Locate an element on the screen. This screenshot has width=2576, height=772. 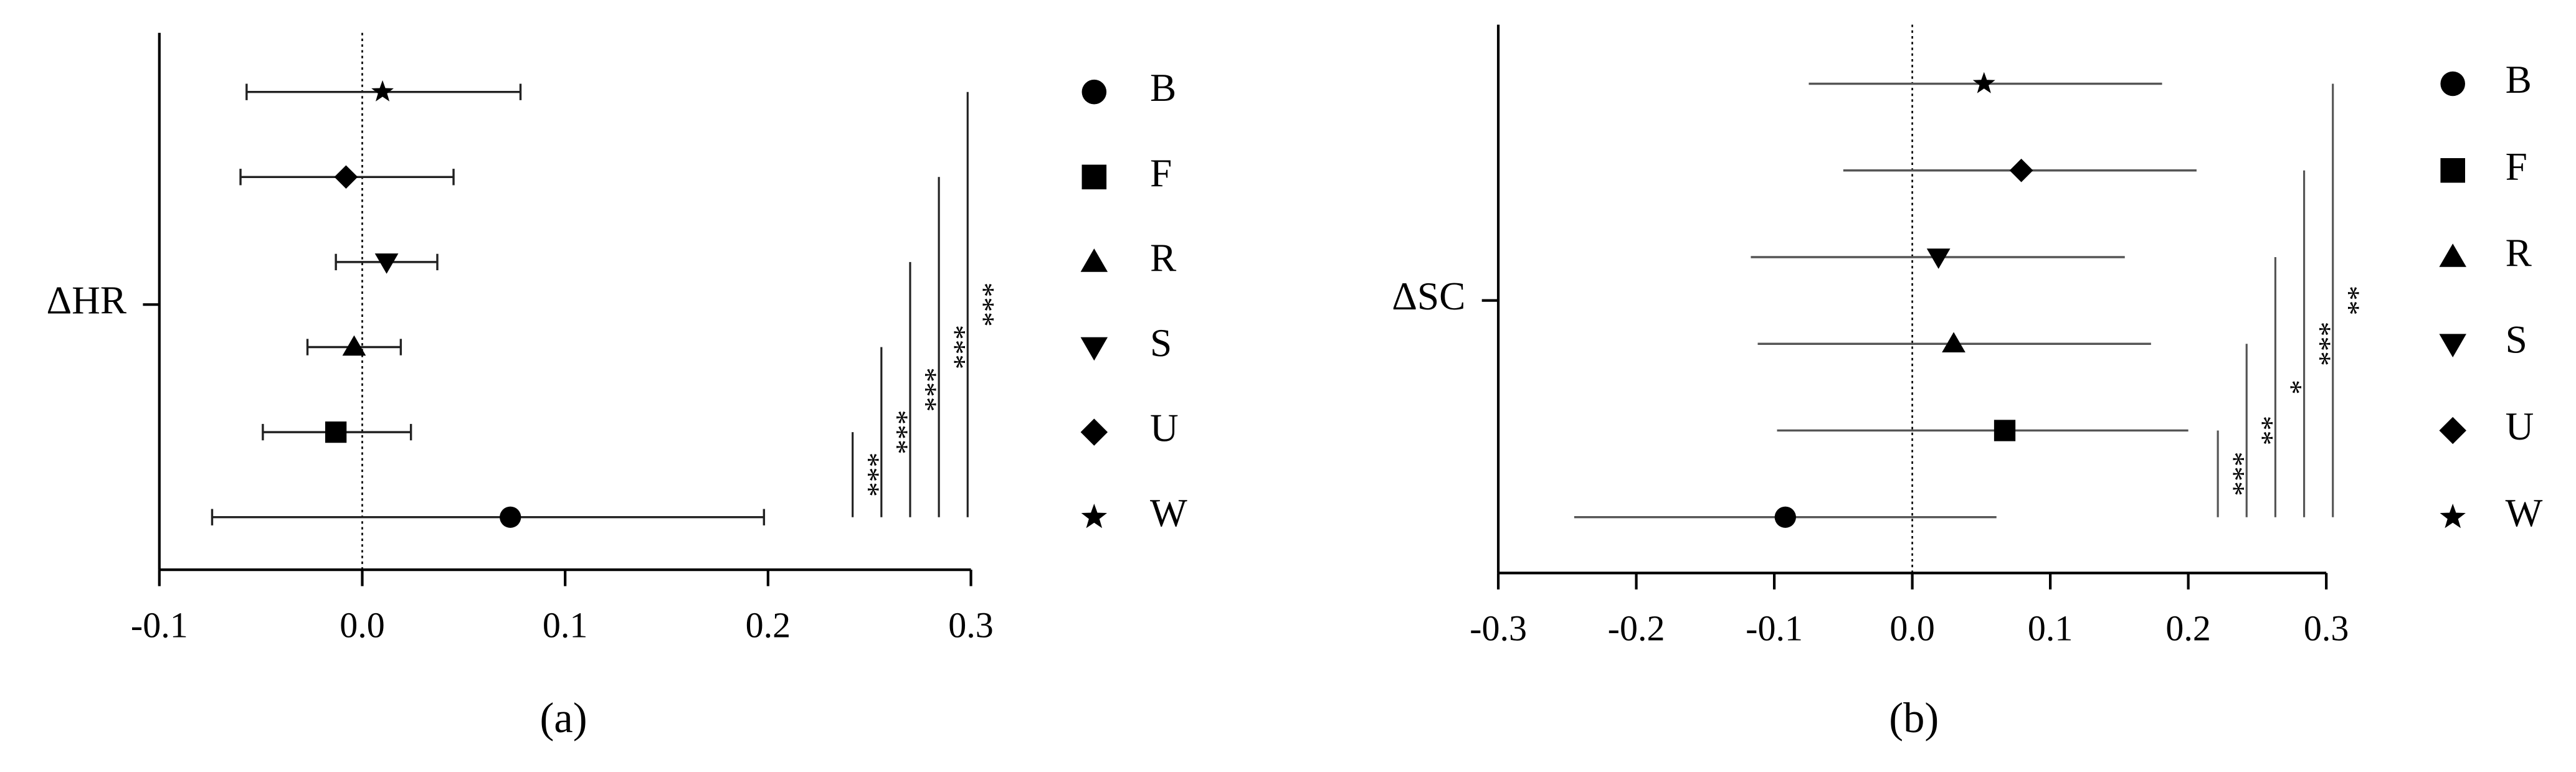
caption: (b) is located at coordinates (1914, 717).